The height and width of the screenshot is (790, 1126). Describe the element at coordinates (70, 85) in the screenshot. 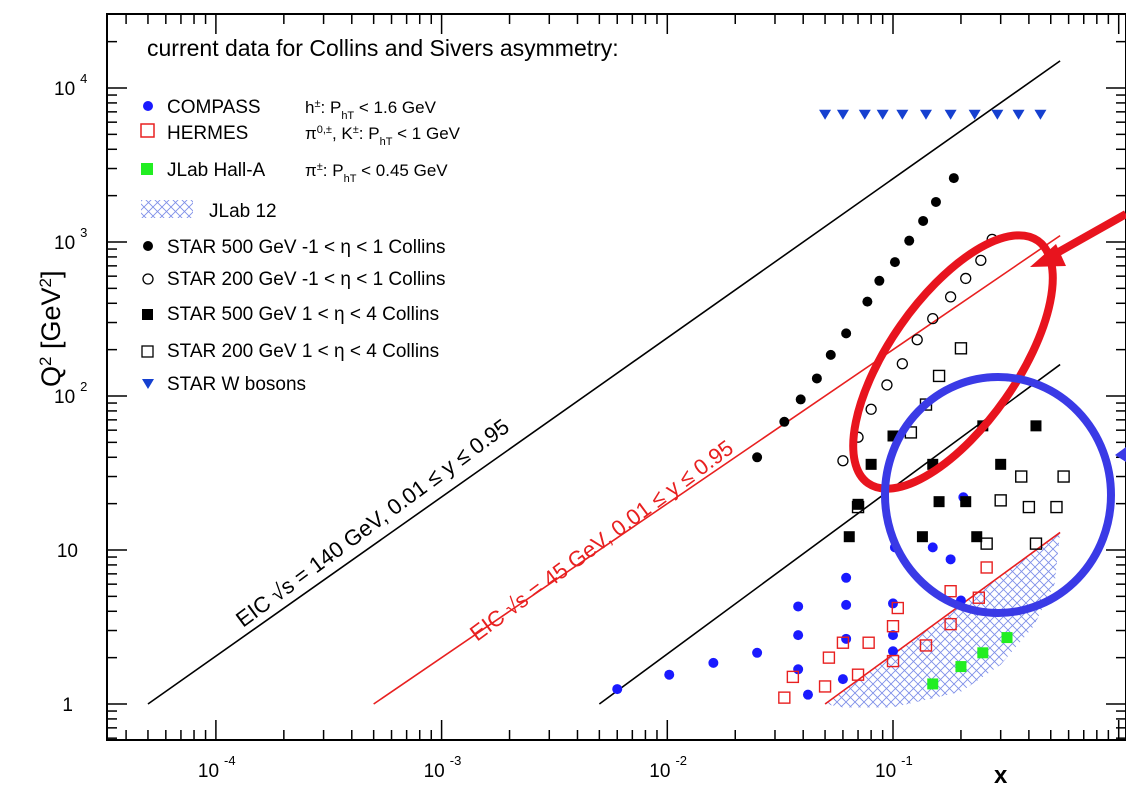

I see `y-tick-label: 10⁴` at that location.